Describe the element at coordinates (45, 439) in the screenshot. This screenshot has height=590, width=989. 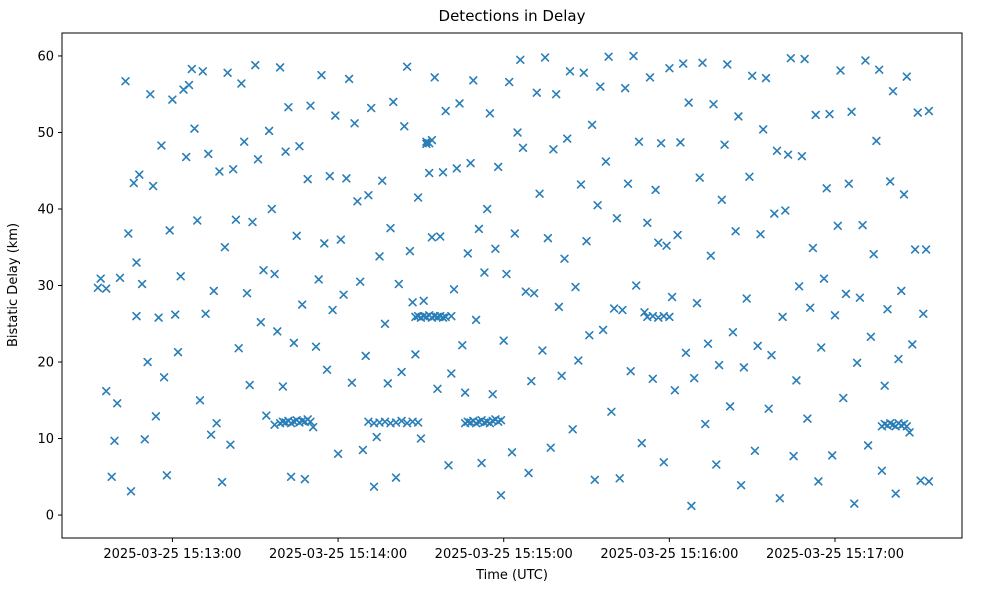
I see `y-tick-label: 10` at that location.